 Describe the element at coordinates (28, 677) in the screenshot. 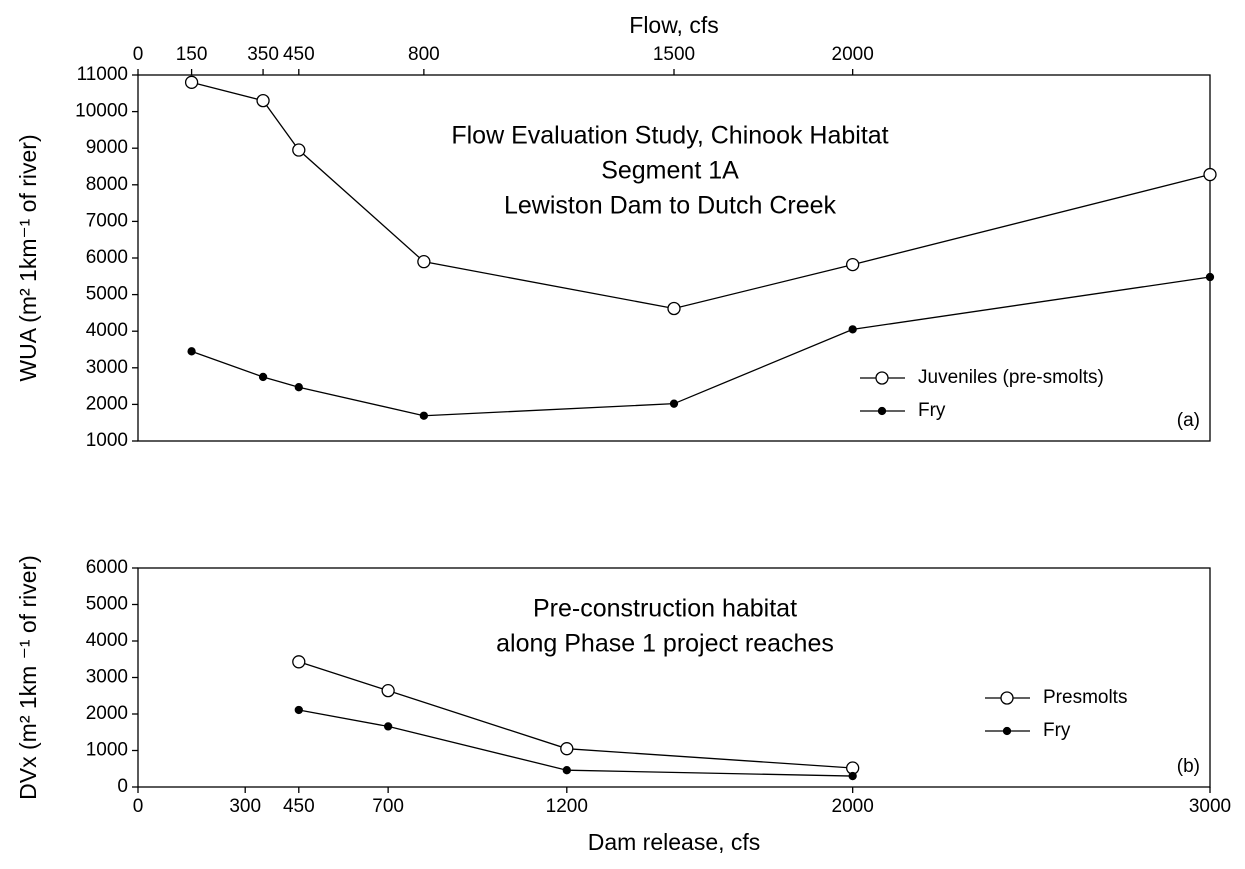

I see `y-axis-label: DVx (m² 1km ⁻¹ of river)` at that location.